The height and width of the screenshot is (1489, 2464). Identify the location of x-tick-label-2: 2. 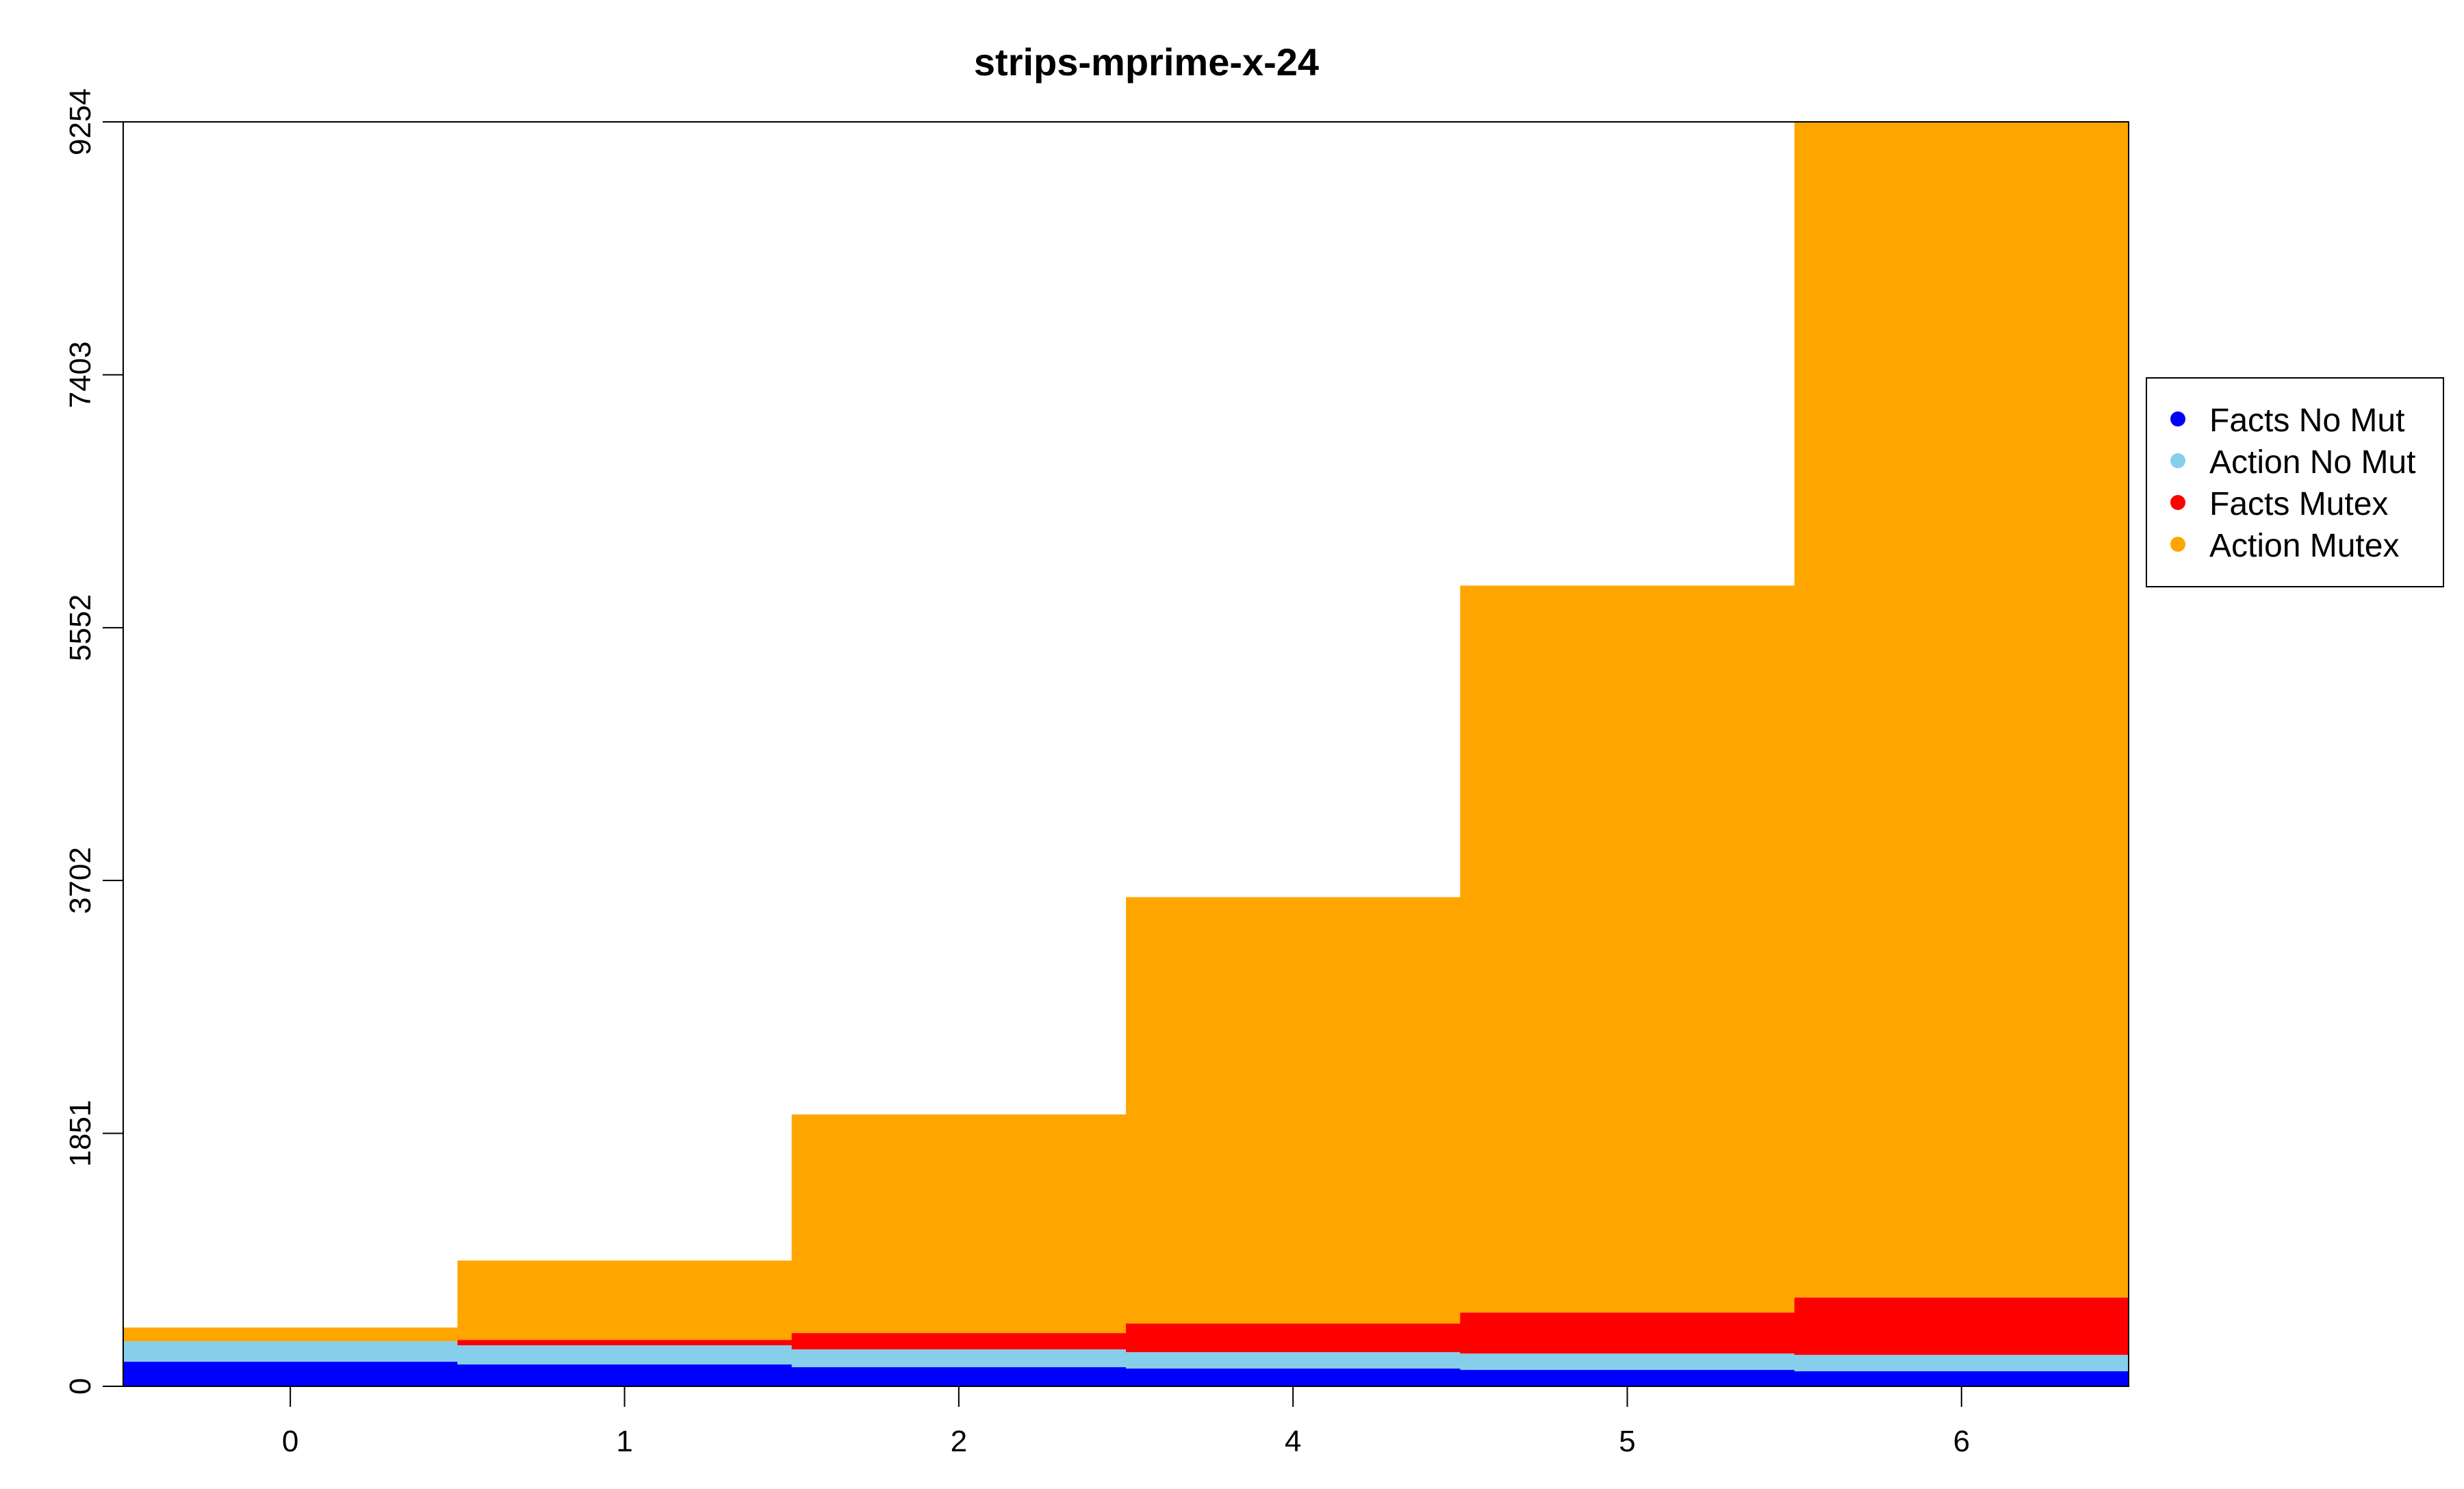
(959, 1442).